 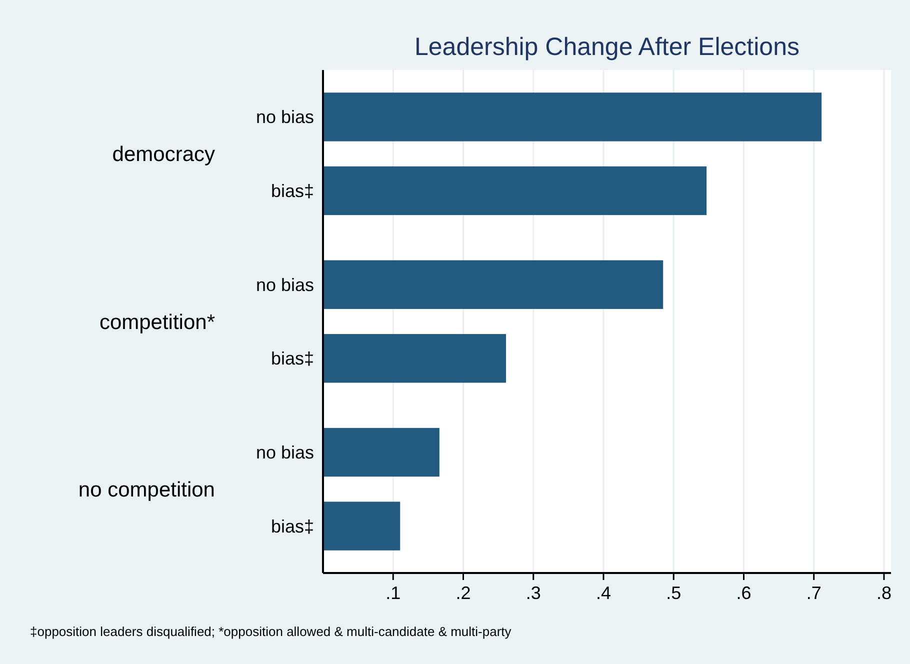 What do you see at coordinates (744, 593) in the screenshot?
I see `x-tick-label: .6` at bounding box center [744, 593].